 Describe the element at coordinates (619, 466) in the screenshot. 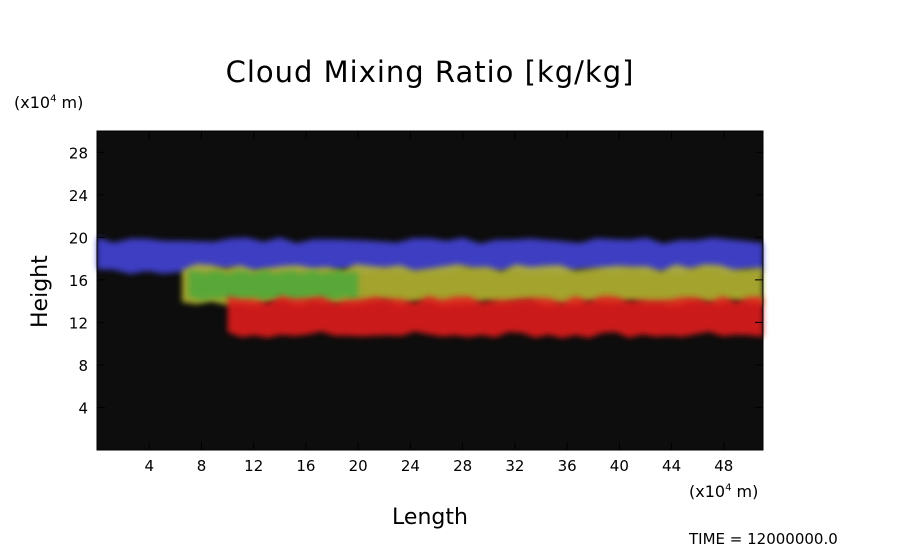

I see `x-tick-label: 40` at that location.